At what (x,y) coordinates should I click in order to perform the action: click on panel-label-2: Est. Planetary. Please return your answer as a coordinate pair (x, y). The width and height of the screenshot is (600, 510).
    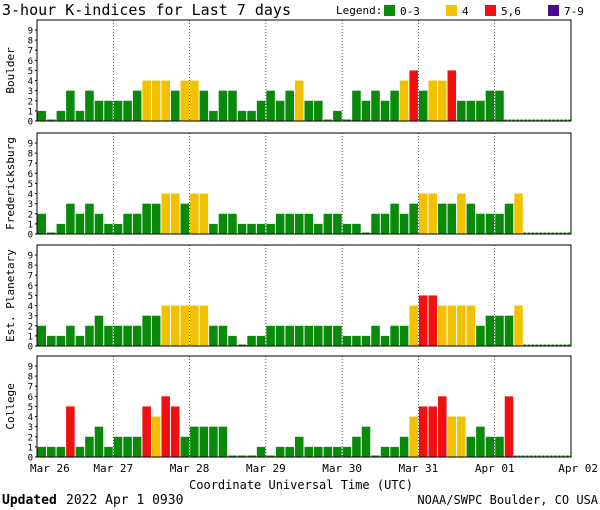
    Looking at the image, I should click on (10, 295).